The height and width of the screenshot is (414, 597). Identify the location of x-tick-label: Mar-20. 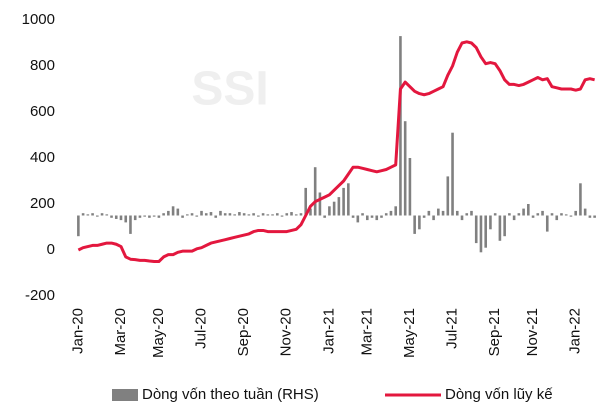
(120, 332).